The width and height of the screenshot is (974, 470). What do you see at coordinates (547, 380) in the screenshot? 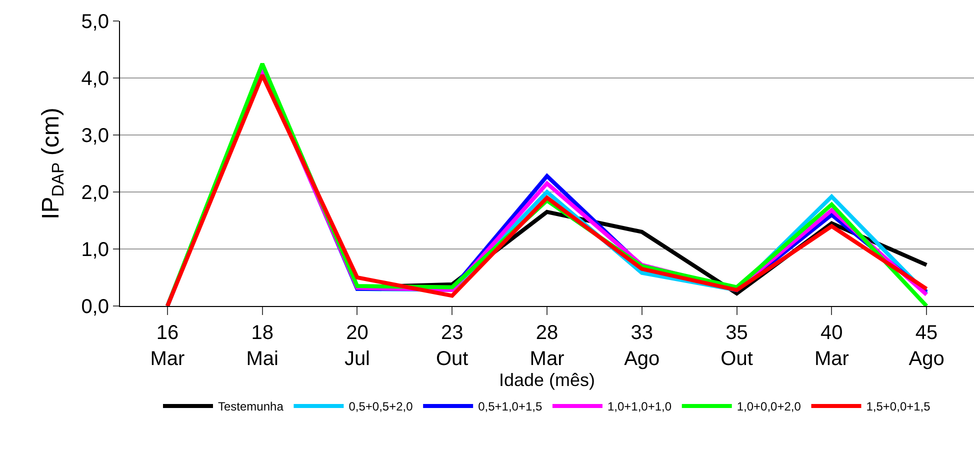
I see `x-axis-title: Idade (mês)` at bounding box center [547, 380].